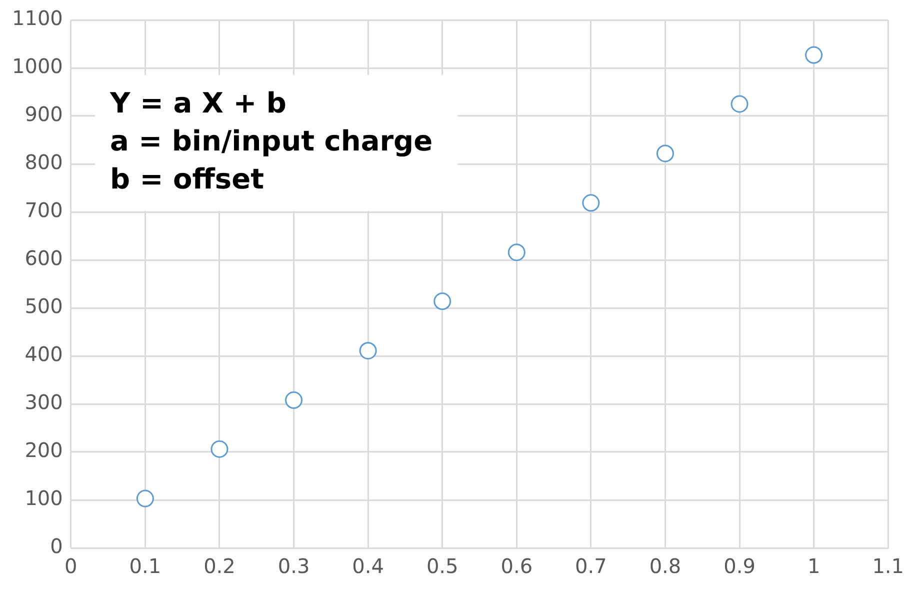  I want to click on y-tick-label: 700, so click(43, 210).